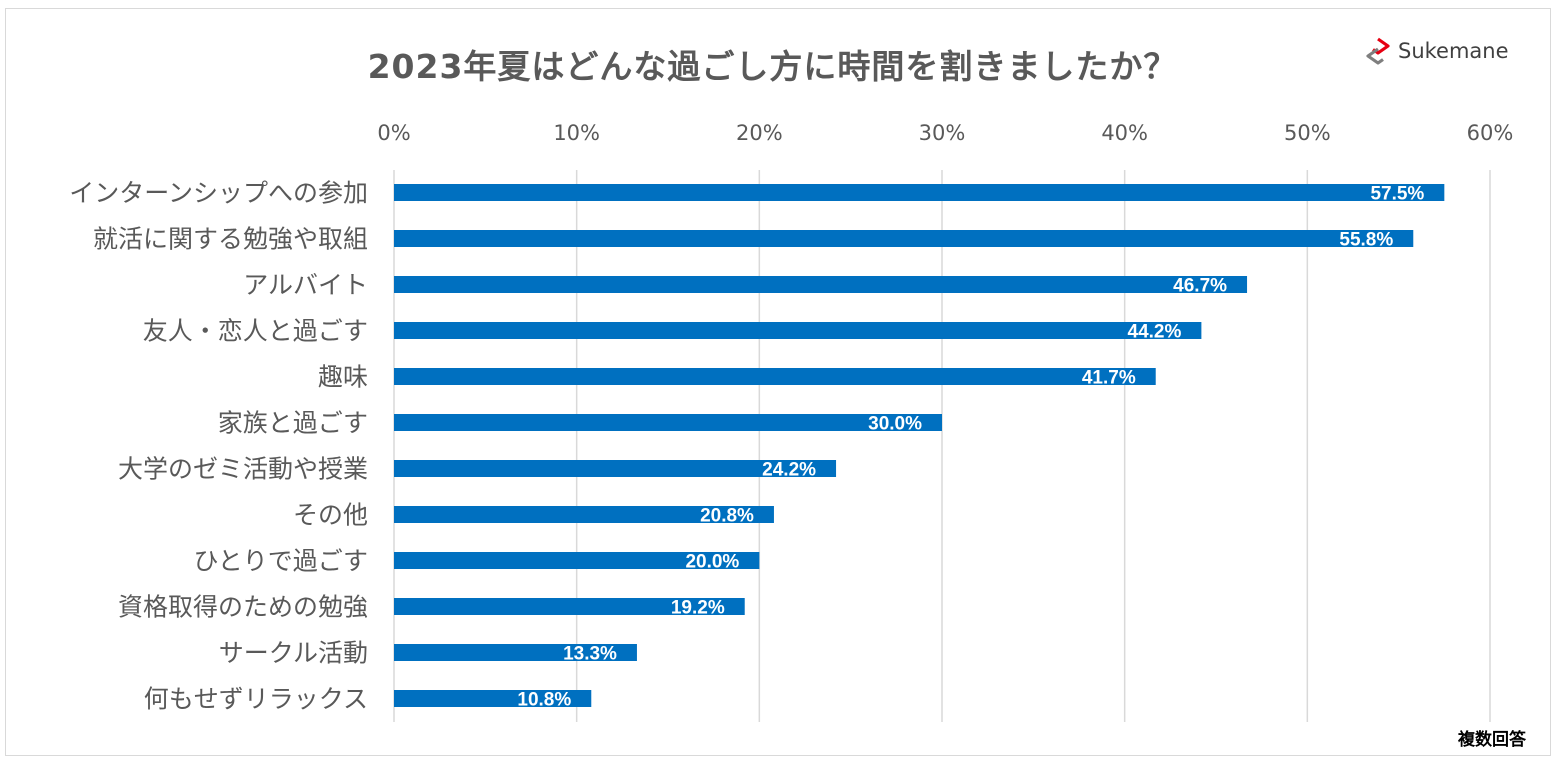 The width and height of the screenshot is (1557, 761). I want to click on x-tick-label: 30%, so click(942, 133).